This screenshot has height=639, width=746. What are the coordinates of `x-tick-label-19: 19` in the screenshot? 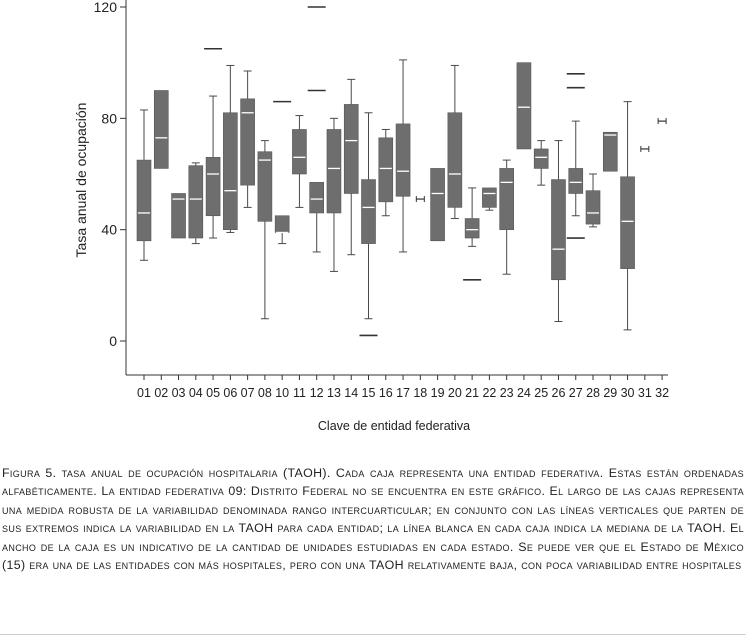 It's located at (438, 393).